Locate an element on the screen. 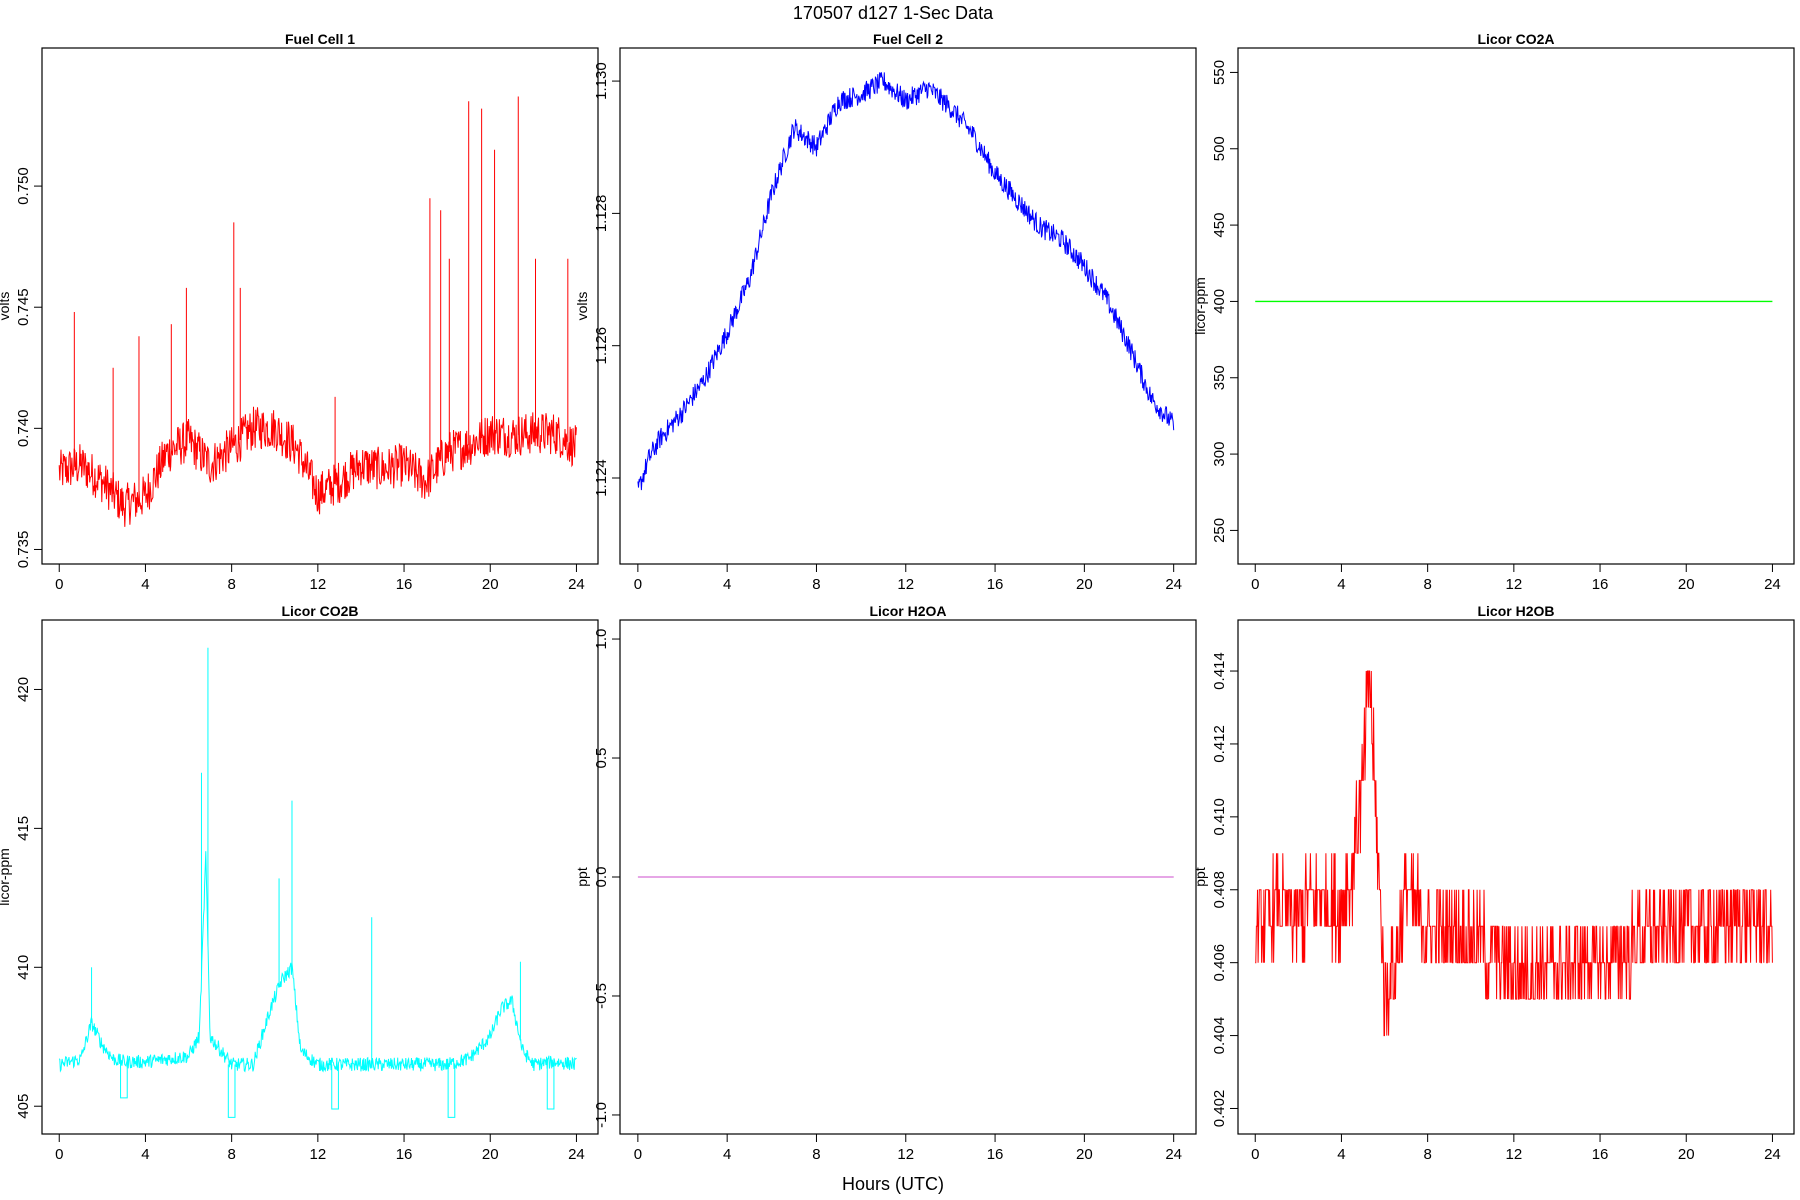 The width and height of the screenshot is (1800, 1200). figure-x-axis-label: Hours (UTC) is located at coordinates (893, 1184).